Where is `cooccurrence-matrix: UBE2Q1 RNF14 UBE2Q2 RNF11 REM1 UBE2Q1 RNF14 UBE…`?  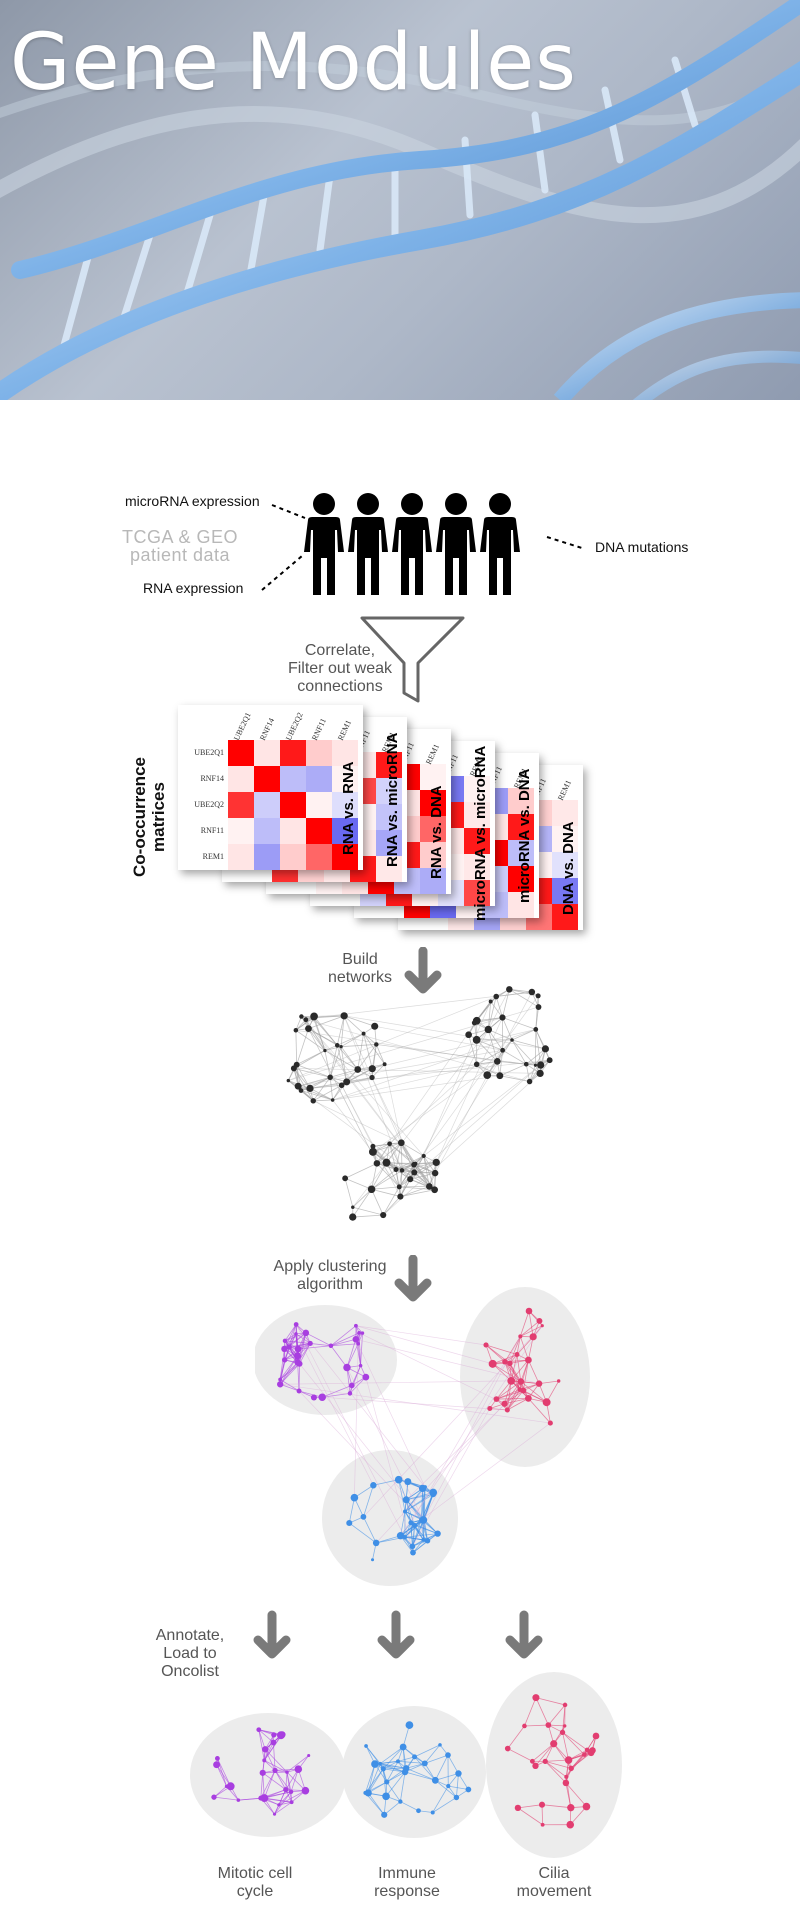 cooccurrence-matrix: UBE2Q1 RNF14 UBE2Q2 RNF11 REM1 UBE2Q1 RNF14 UBE… is located at coordinates (270, 787).